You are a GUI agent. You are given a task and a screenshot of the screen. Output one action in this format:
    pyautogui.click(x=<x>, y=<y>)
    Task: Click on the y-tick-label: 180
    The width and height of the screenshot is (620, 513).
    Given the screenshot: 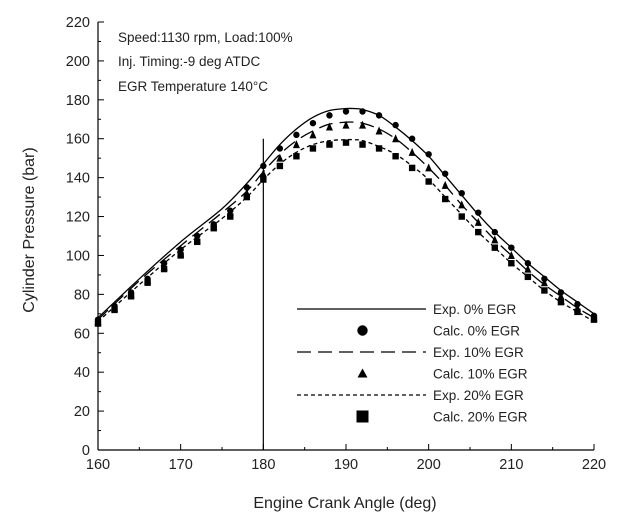 What is the action you would take?
    pyautogui.click(x=78, y=101)
    